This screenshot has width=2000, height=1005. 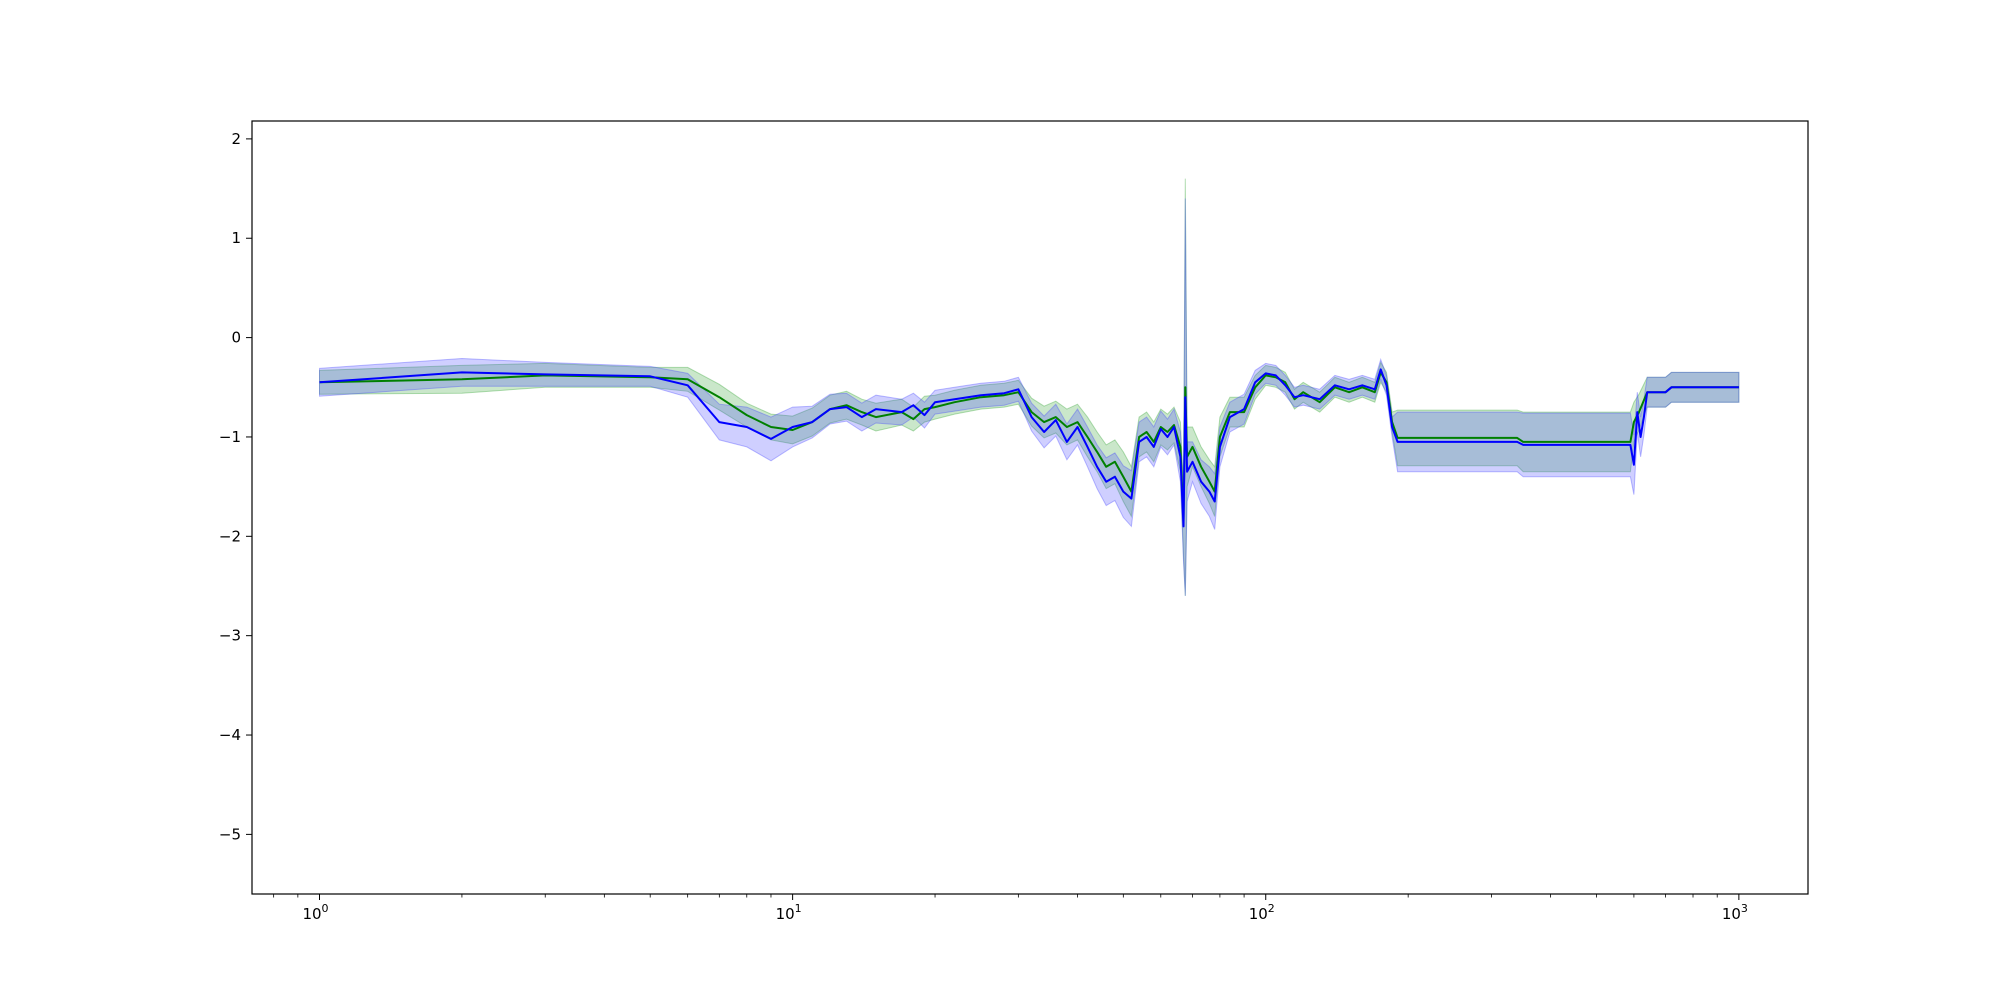 What do you see at coordinates (230, 437) in the screenshot?
I see `y-tick-label: −1` at bounding box center [230, 437].